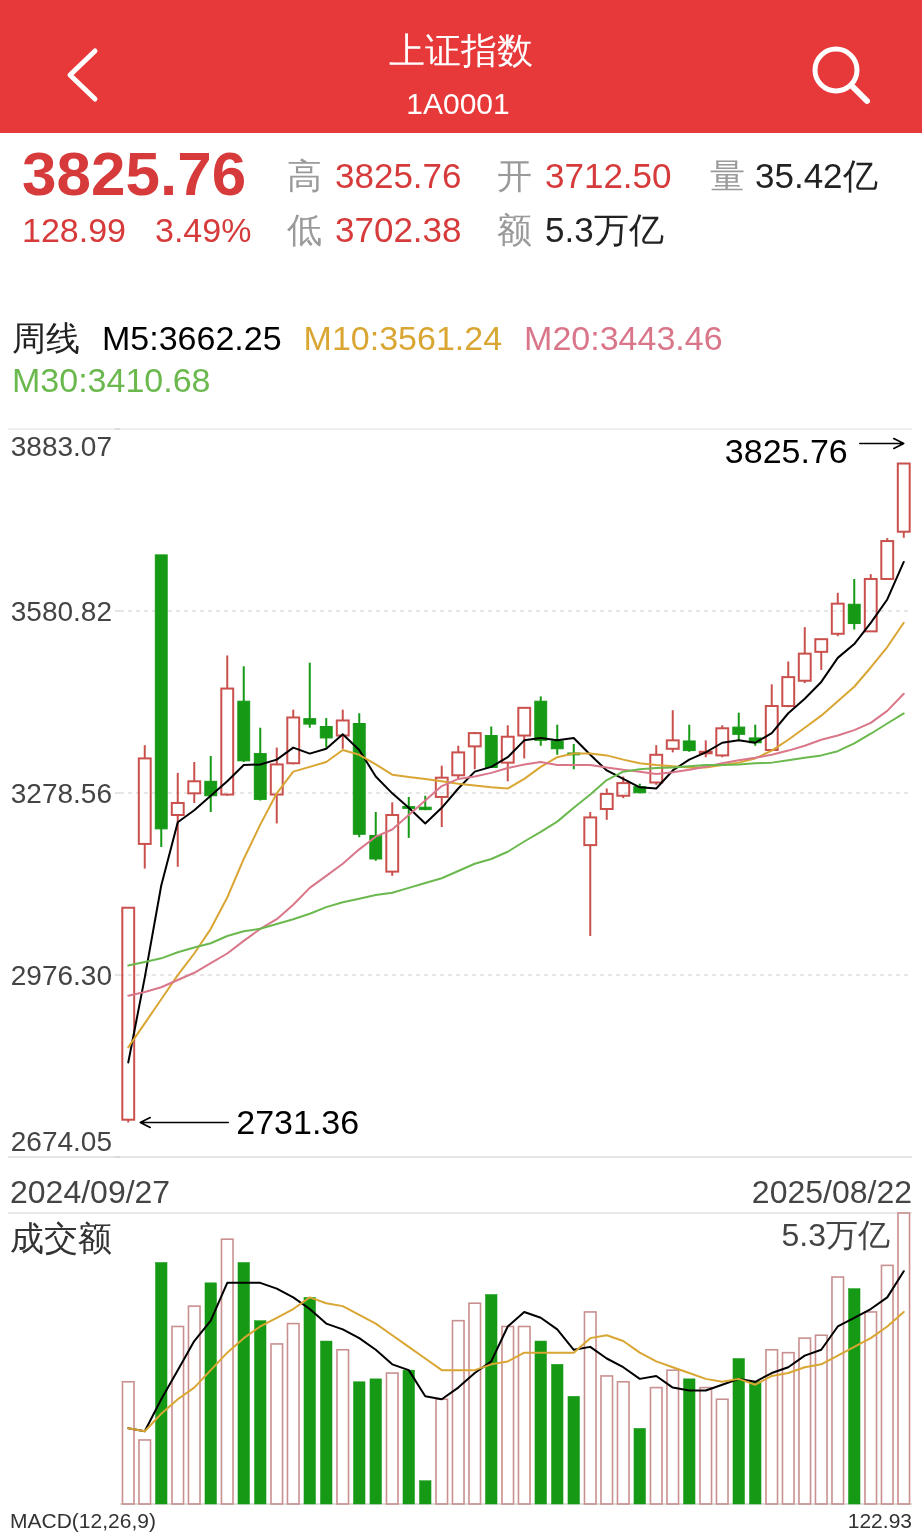 This screenshot has width=922, height=1532. What do you see at coordinates (298, 1122) in the screenshot?
I see `annotation: 2731.36` at bounding box center [298, 1122].